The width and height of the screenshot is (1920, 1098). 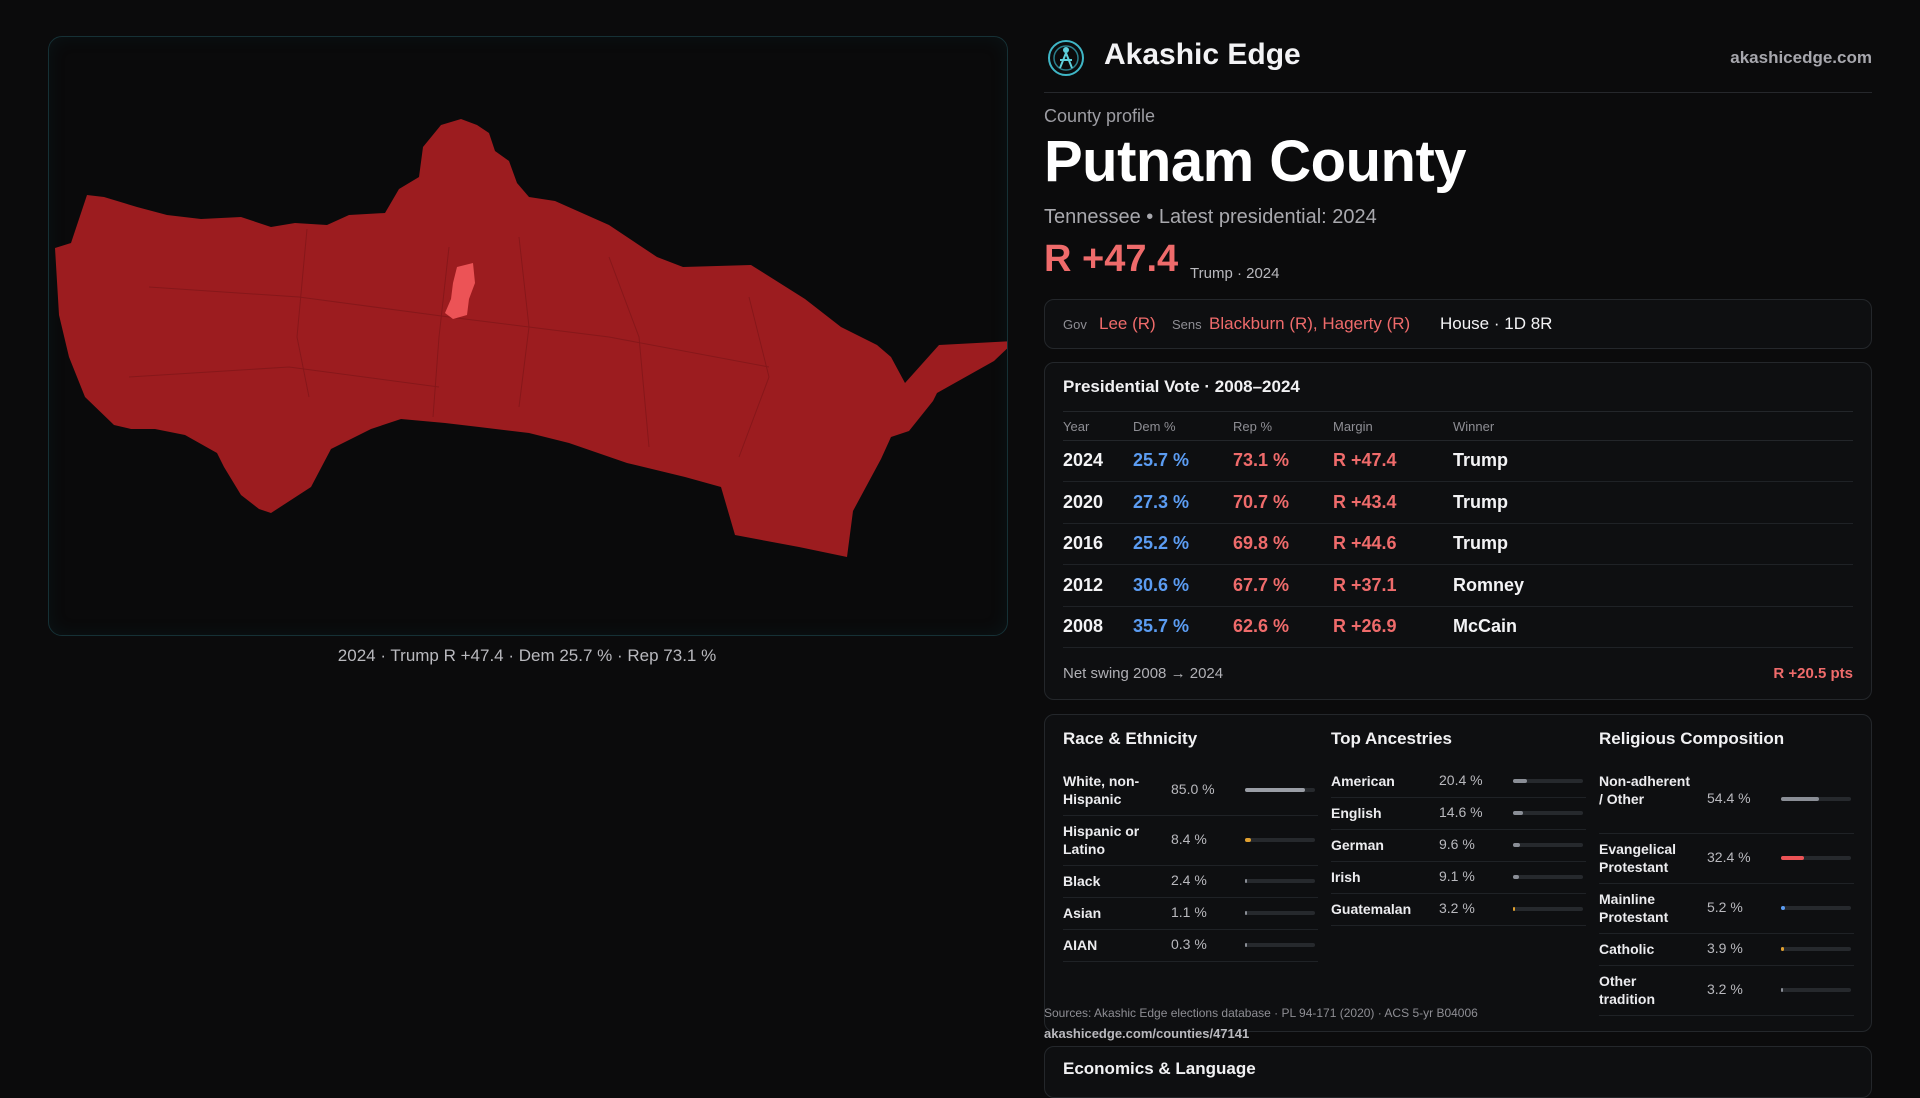 What do you see at coordinates (1161, 584) in the screenshot?
I see `dem-cell: 30.6 %` at bounding box center [1161, 584].